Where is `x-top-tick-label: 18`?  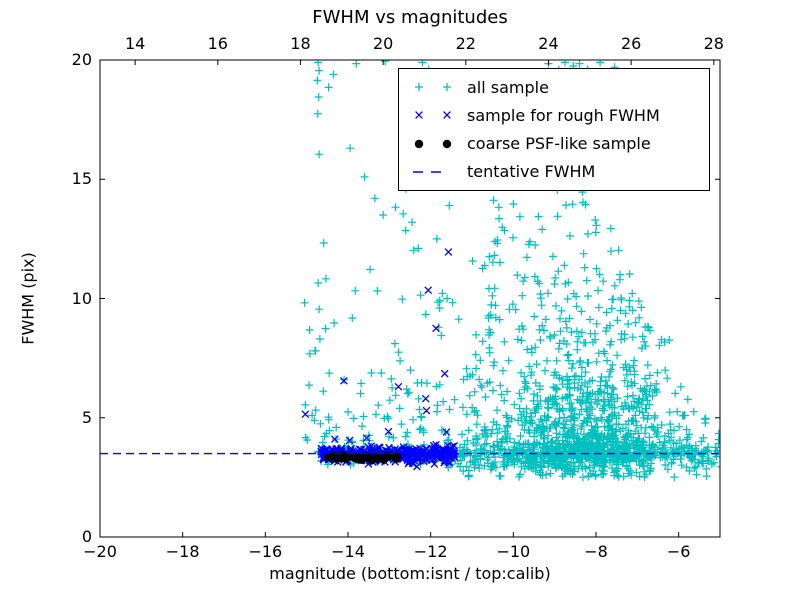 x-top-tick-label: 18 is located at coordinates (300, 43).